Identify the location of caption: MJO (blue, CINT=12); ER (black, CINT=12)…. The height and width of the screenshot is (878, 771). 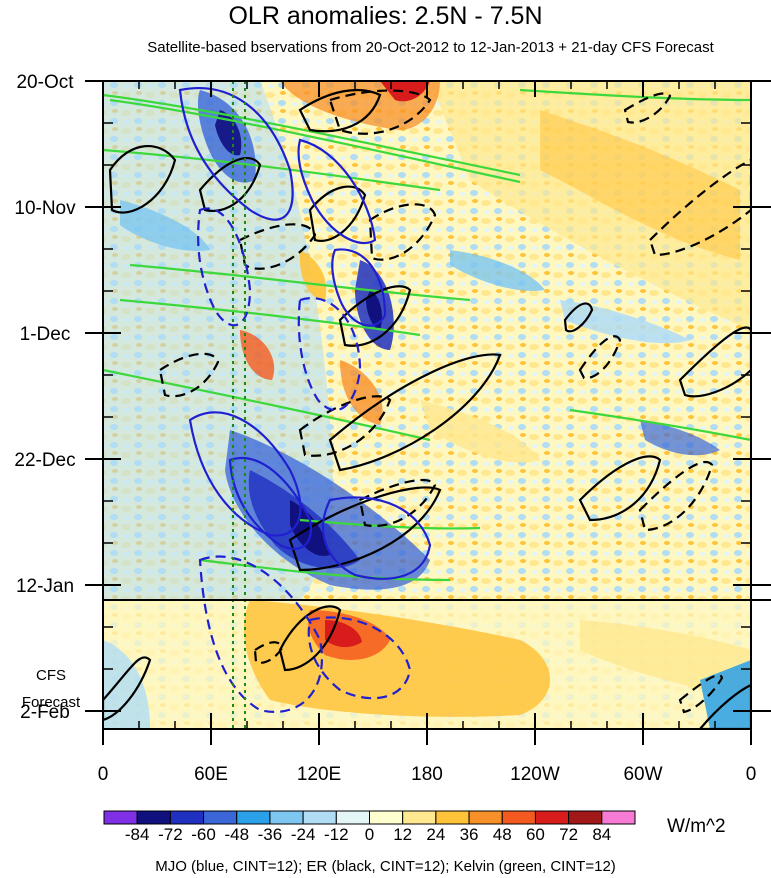
(385, 866).